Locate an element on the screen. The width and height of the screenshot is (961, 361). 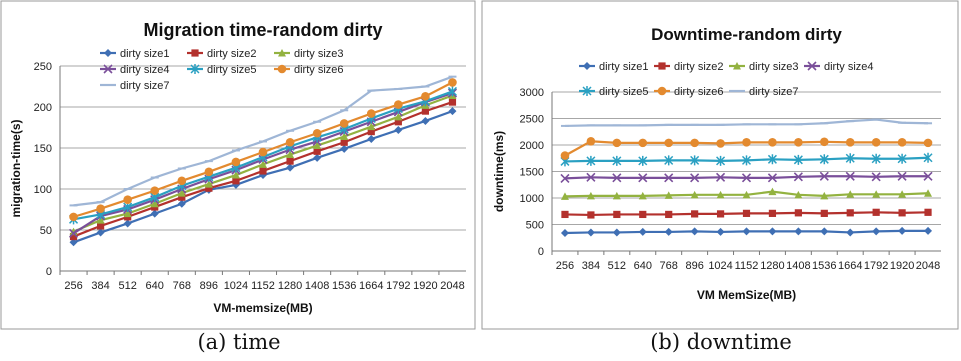
x-axis-label: VM MemSize(MB) is located at coordinates (746, 295).